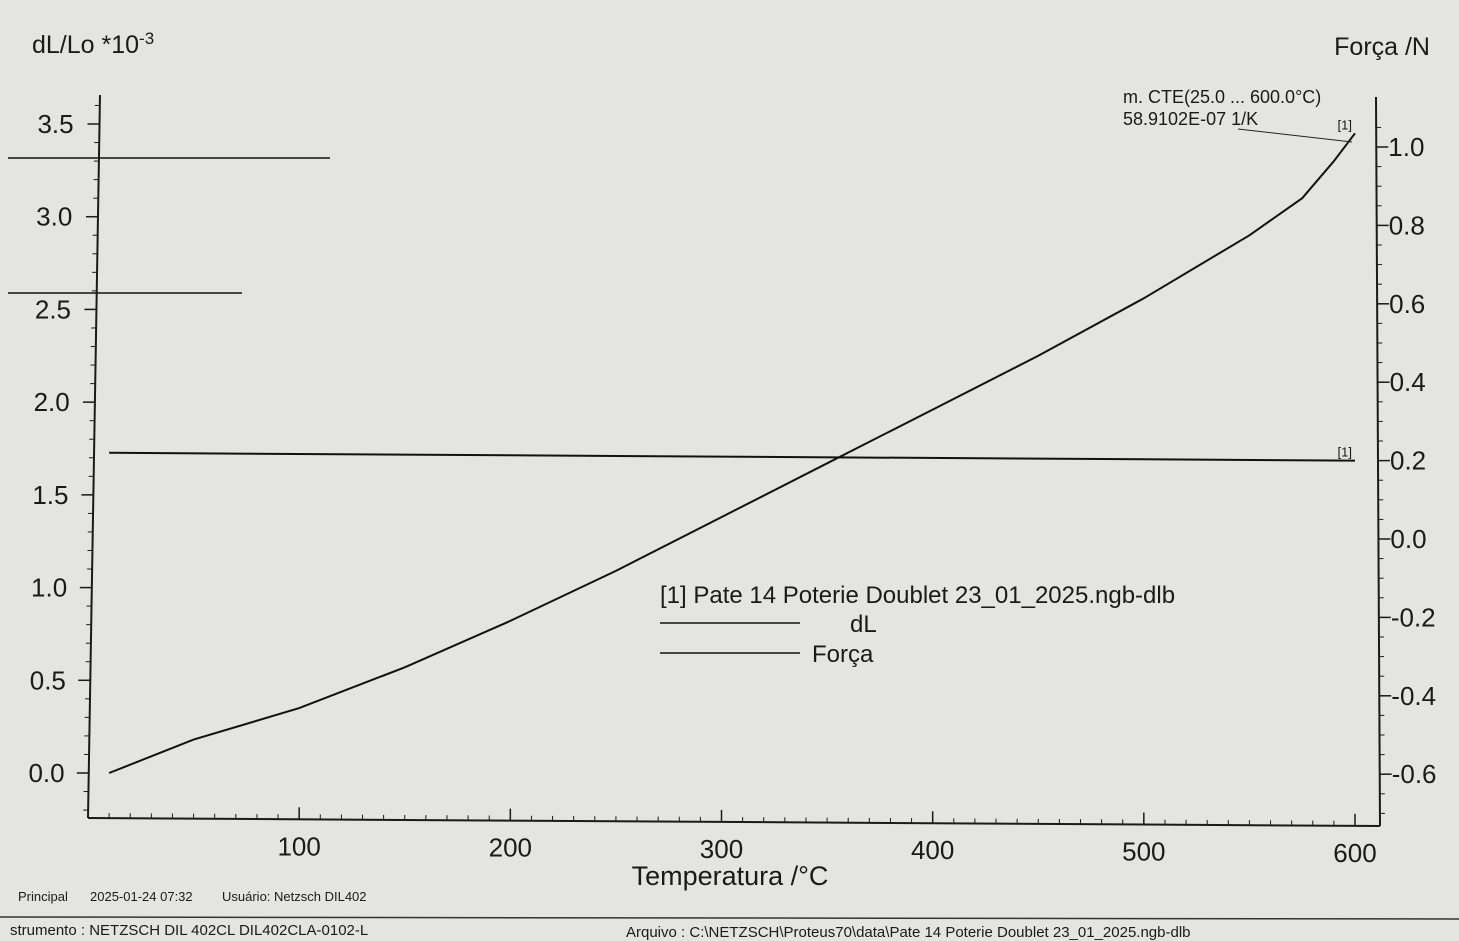 The height and width of the screenshot is (941, 1459). What do you see at coordinates (1222, 97) in the screenshot?
I see `cte-annotation-line1: m. CTE(25.0 ... 600.0°C)` at bounding box center [1222, 97].